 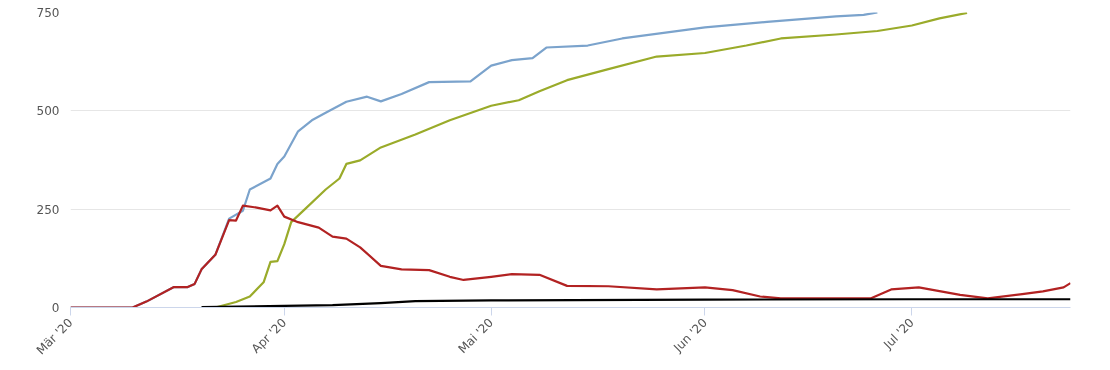 I want to click on y-tick-label: 0, so click(x=55, y=308).